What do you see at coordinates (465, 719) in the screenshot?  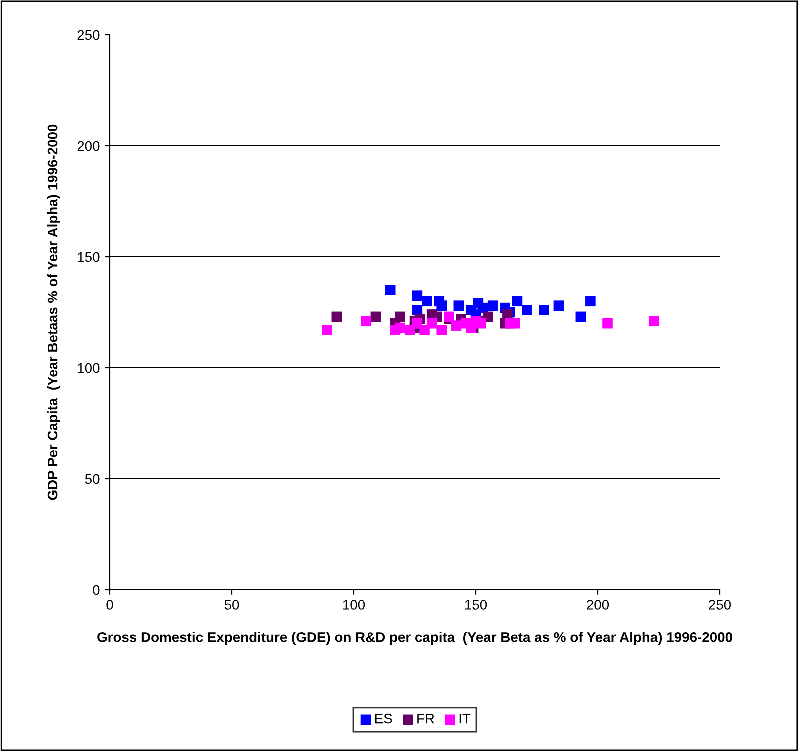 I see `legend-label: IT` at bounding box center [465, 719].